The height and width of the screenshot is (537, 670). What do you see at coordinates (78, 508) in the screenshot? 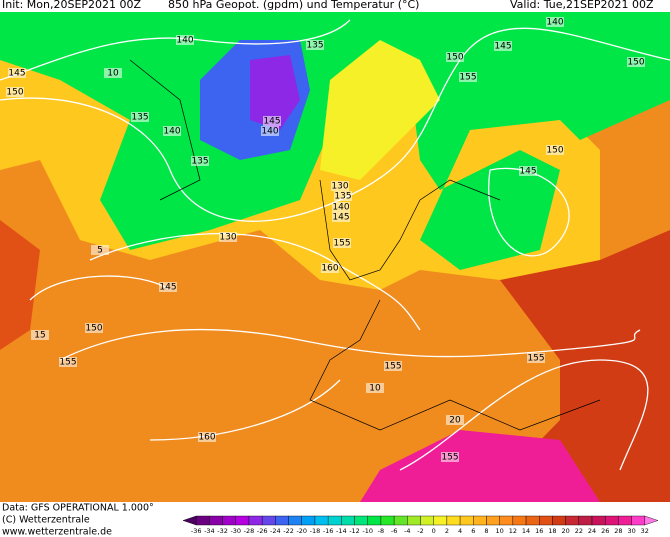
I see `data-source: Data: GFS OPERATIONAL 1.000°` at bounding box center [78, 508].